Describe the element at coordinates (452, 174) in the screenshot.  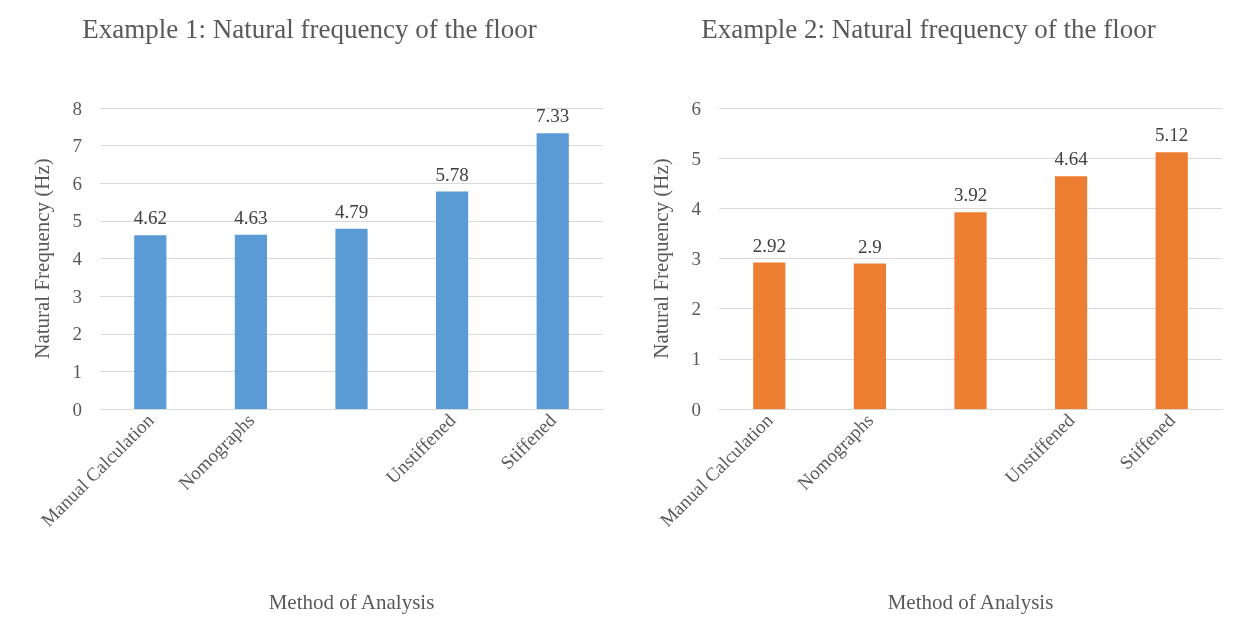
I see `data-label: 5.78` at that location.